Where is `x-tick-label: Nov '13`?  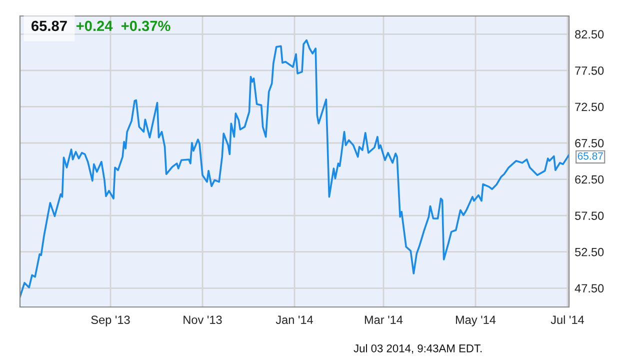
x-tick-label: Nov '13 is located at coordinates (203, 320).